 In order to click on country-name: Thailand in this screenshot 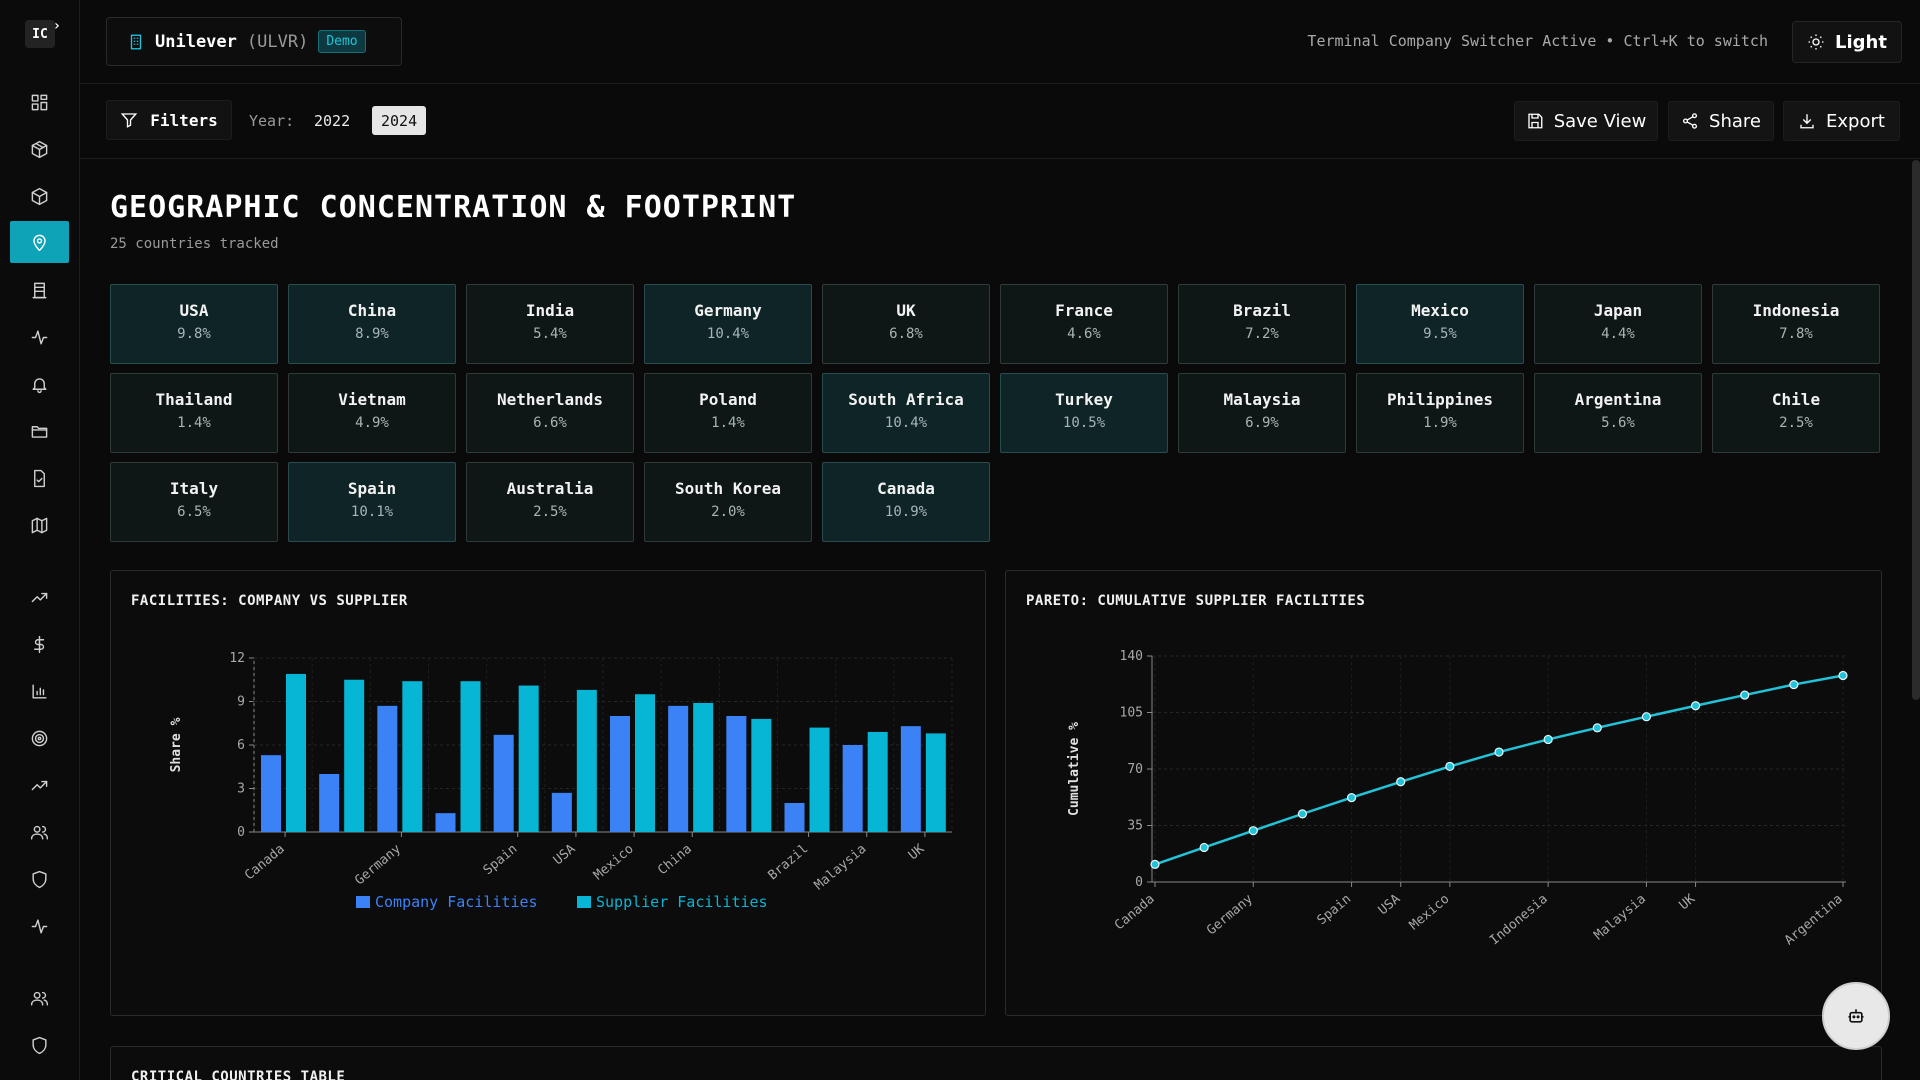, I will do `click(194, 399)`.